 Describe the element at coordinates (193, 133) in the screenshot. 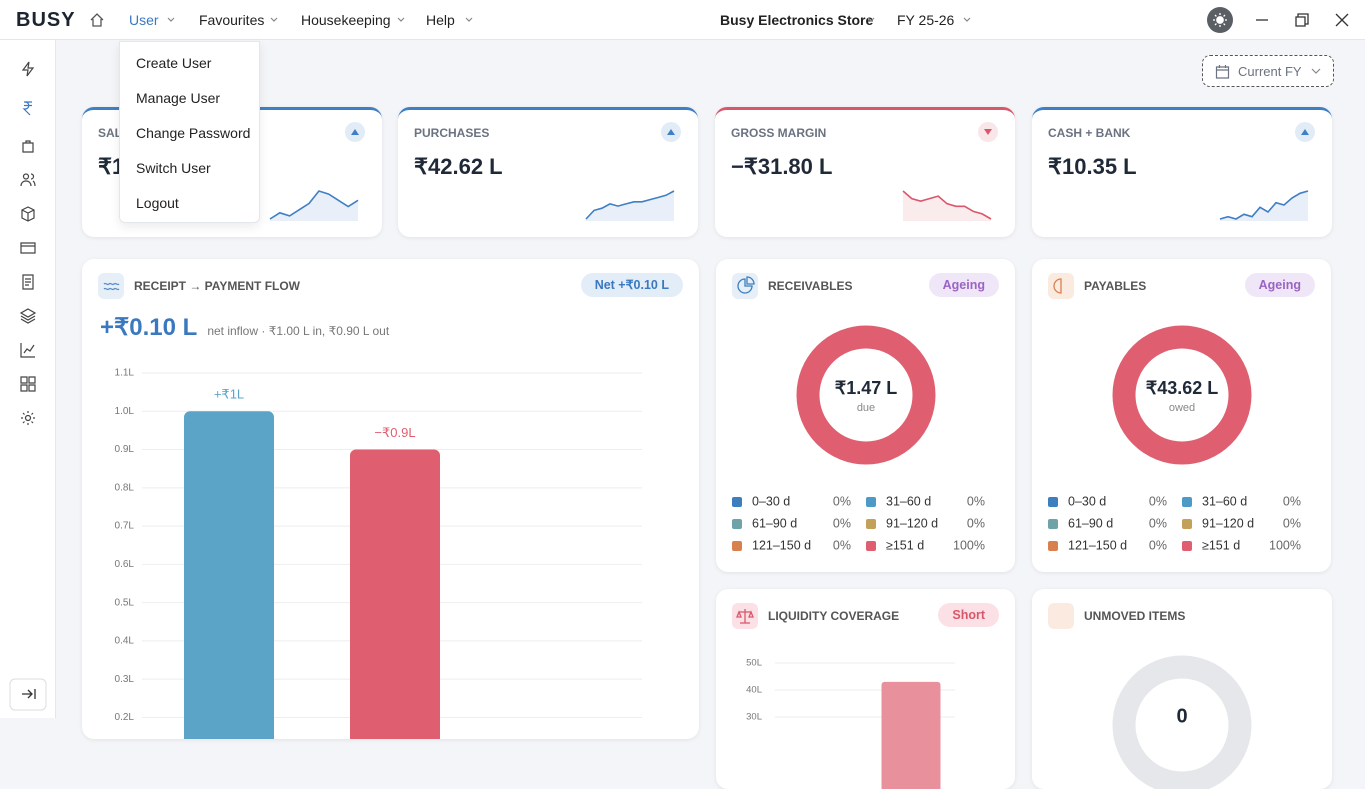

I see `menu-item: Change Password` at that location.